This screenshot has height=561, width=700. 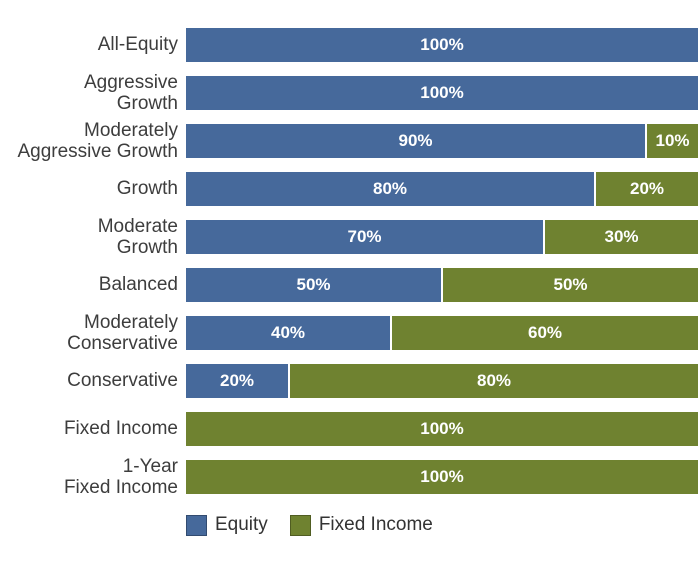 I want to click on chart-row: Moderately Conservative 40% 60%, so click(x=349, y=333).